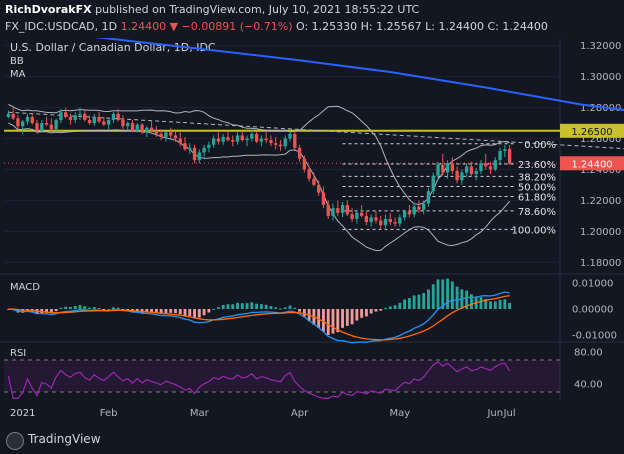 The width and height of the screenshot is (624, 454). What do you see at coordinates (300, 413) in the screenshot?
I see `x-tick-label: Apr` at bounding box center [300, 413].